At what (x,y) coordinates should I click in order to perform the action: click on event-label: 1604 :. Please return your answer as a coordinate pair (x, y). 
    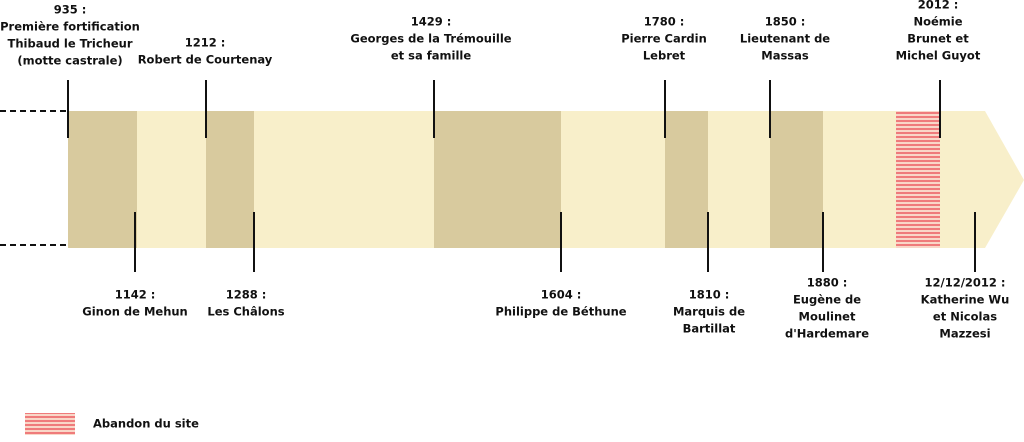
    Looking at the image, I should click on (561, 295).